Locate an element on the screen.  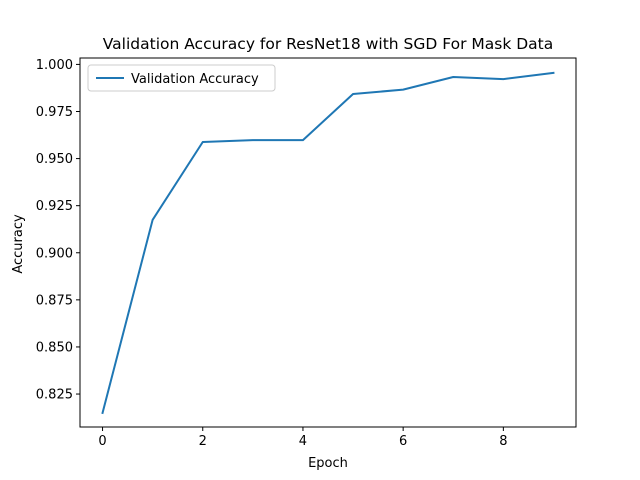
y-tick-label: 0.850 is located at coordinates (54, 347).